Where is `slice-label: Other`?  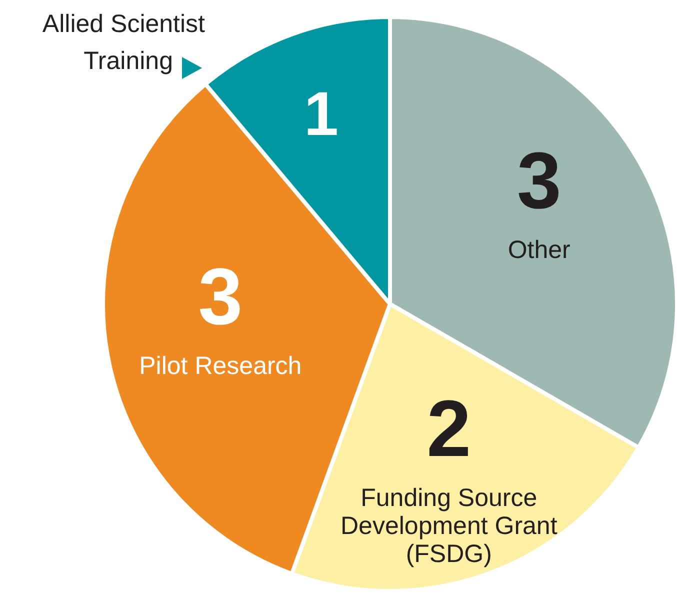 slice-label: Other is located at coordinates (539, 250).